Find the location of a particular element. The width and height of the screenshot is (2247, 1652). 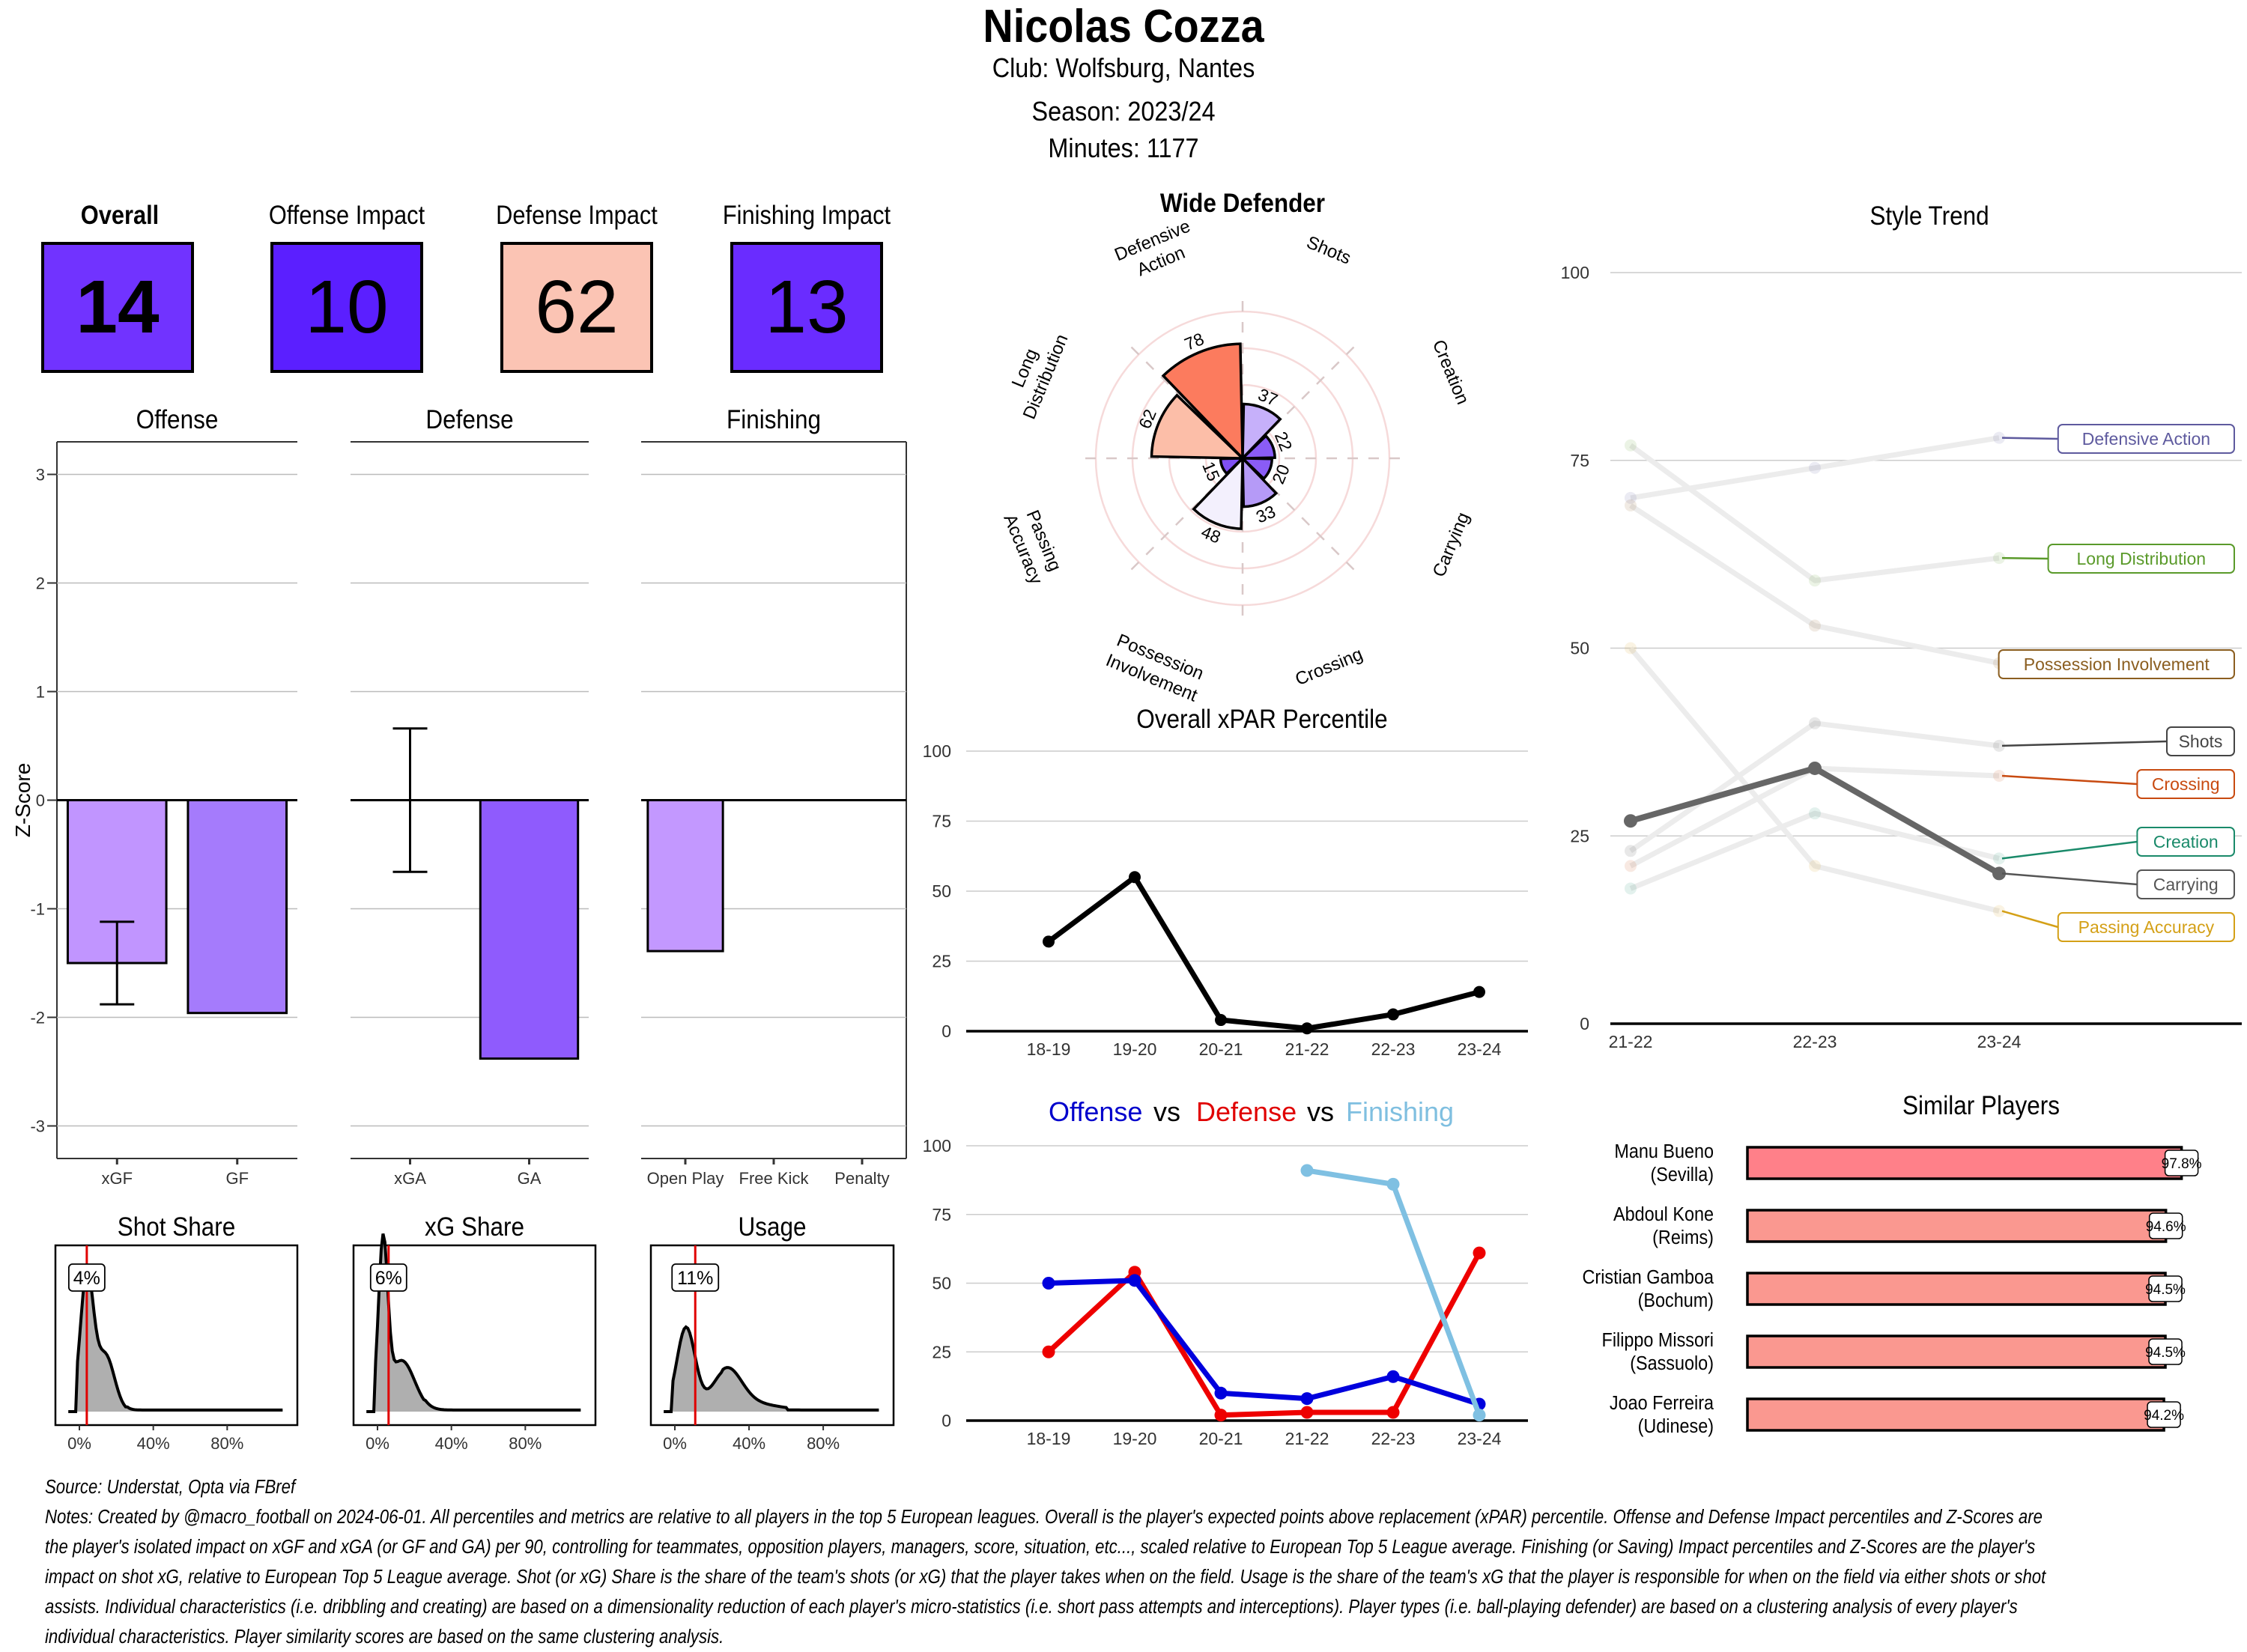

odf-title-part: Finishing is located at coordinates (1400, 1111).